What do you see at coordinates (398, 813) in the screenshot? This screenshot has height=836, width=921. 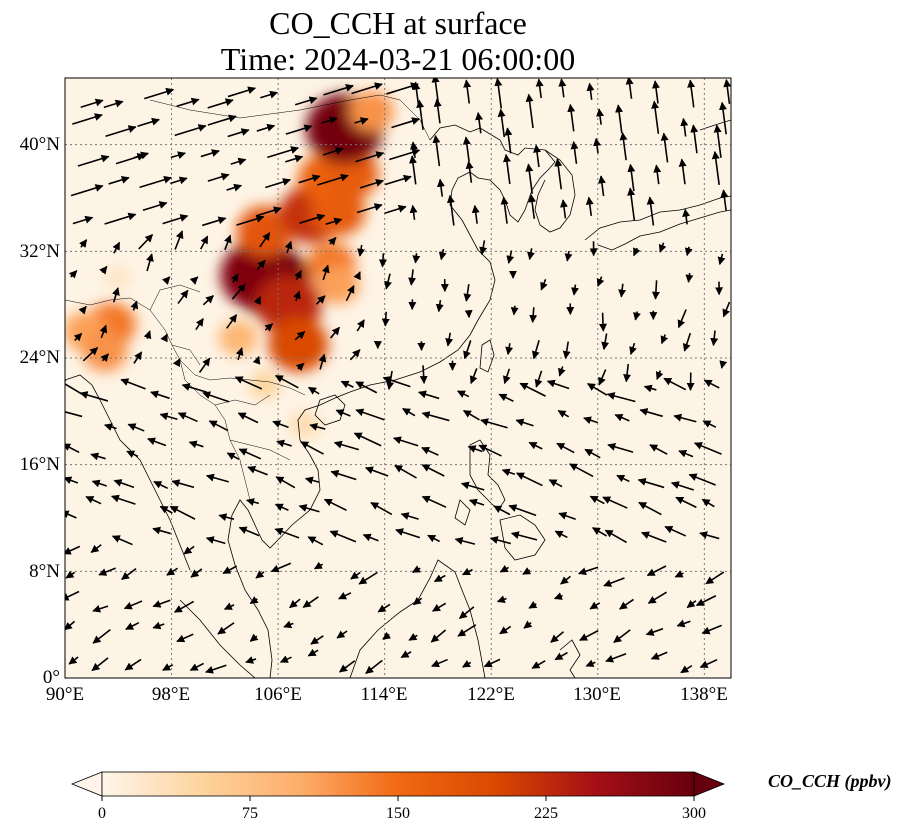 I see `colorbar-label-150: 150` at bounding box center [398, 813].